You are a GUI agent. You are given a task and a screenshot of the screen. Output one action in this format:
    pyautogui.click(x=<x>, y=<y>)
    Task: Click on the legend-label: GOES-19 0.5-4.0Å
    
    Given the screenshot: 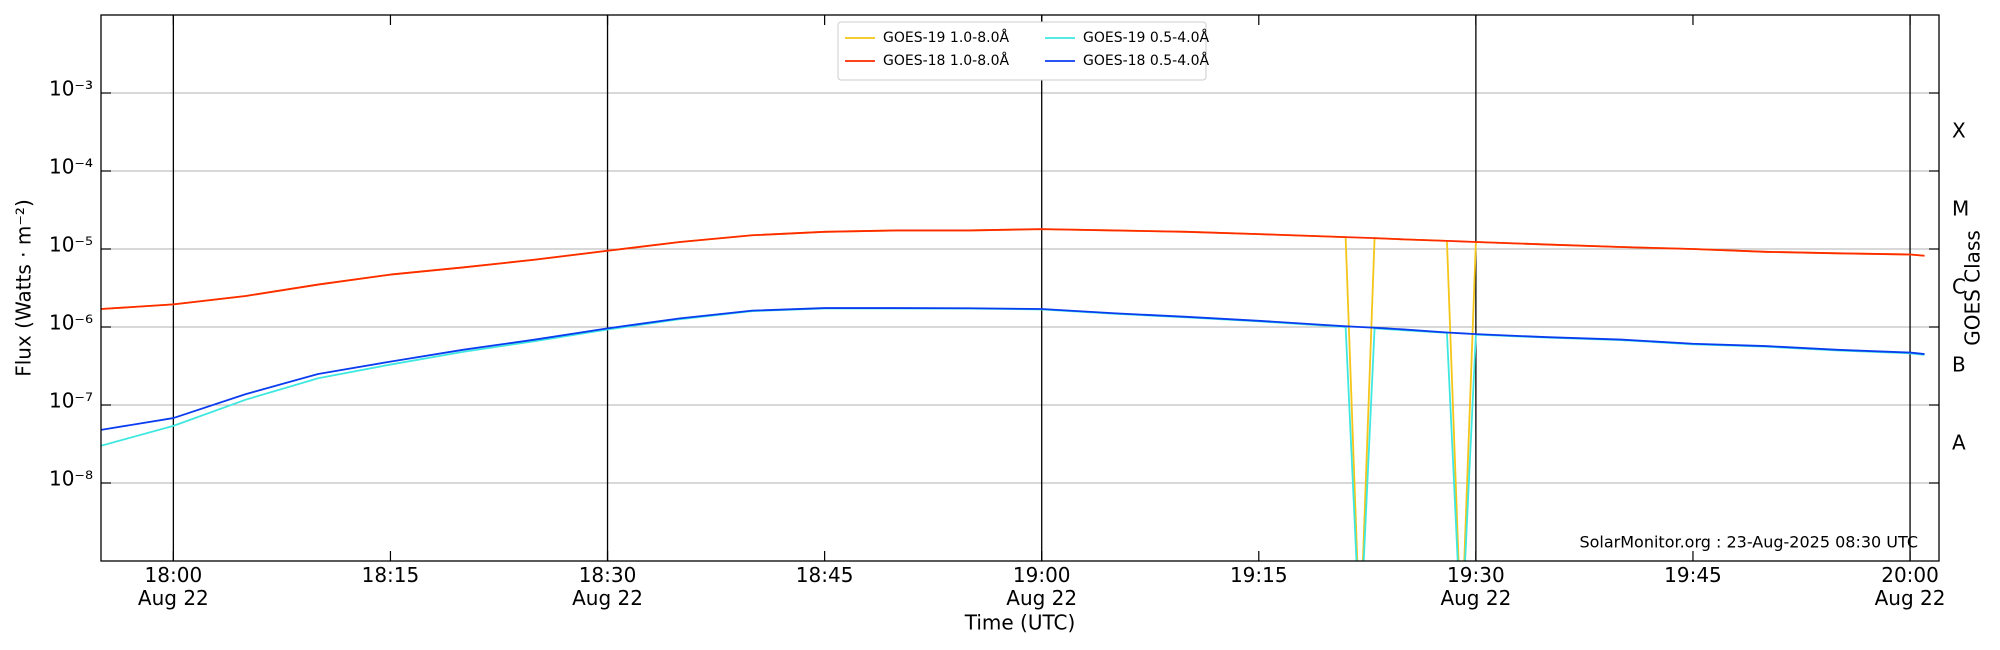 What is the action you would take?
    pyautogui.click(x=1146, y=37)
    